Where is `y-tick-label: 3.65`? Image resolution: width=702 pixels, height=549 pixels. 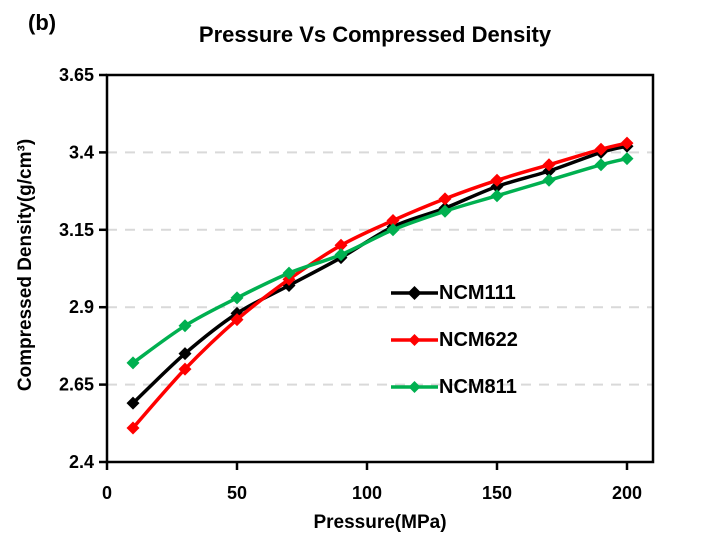 y-tick-label: 3.65 is located at coordinates (76, 75).